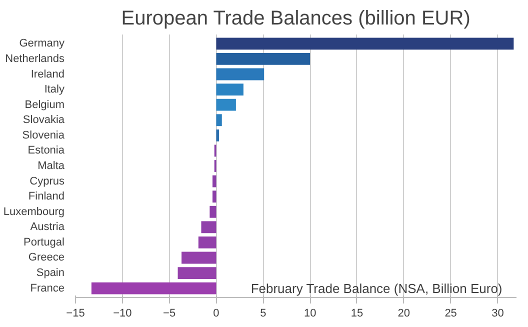 Image resolution: width=528 pixels, height=327 pixels. Describe the element at coordinates (42, 44) in the screenshot. I see `y-tick-label: Germany` at that location.